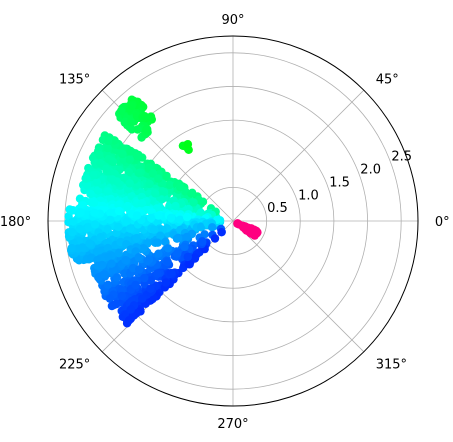  Describe the element at coordinates (308, 195) in the screenshot. I see `r-tick-label-1: 1.0` at that location.